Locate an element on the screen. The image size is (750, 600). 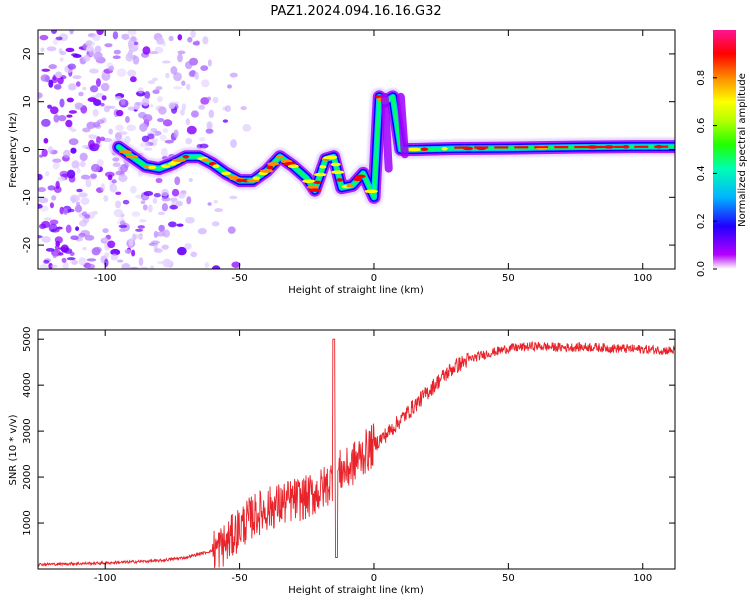
snr-x-label: Height of straight line (km) is located at coordinates (356, 590).